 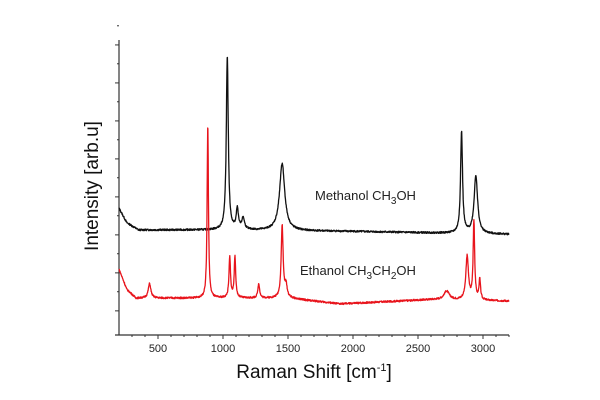 What do you see at coordinates (483, 349) in the screenshot?
I see `x-tick-label: 3000` at bounding box center [483, 349].